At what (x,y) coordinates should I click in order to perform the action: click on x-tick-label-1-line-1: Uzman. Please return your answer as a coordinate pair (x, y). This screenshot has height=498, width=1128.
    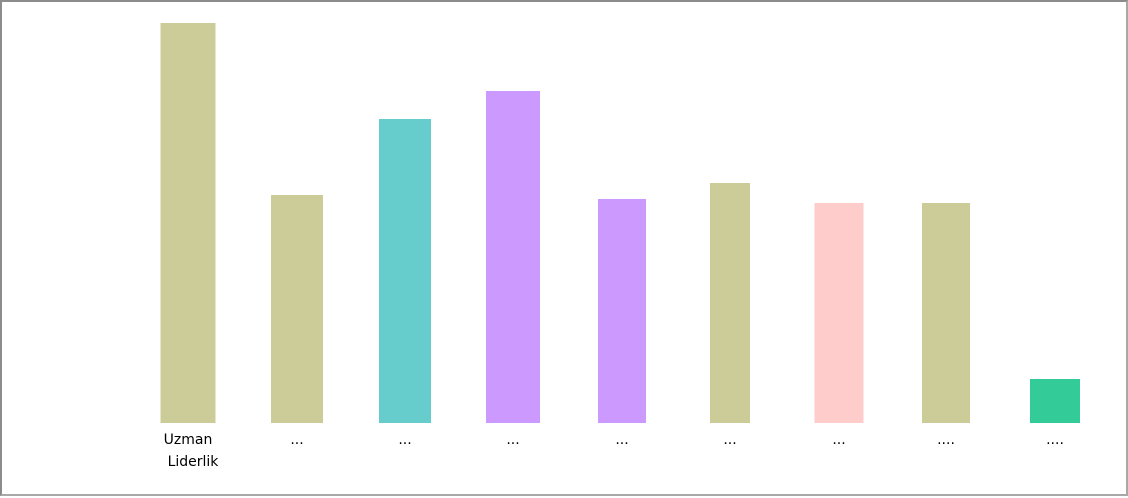
    Looking at the image, I should click on (188, 440).